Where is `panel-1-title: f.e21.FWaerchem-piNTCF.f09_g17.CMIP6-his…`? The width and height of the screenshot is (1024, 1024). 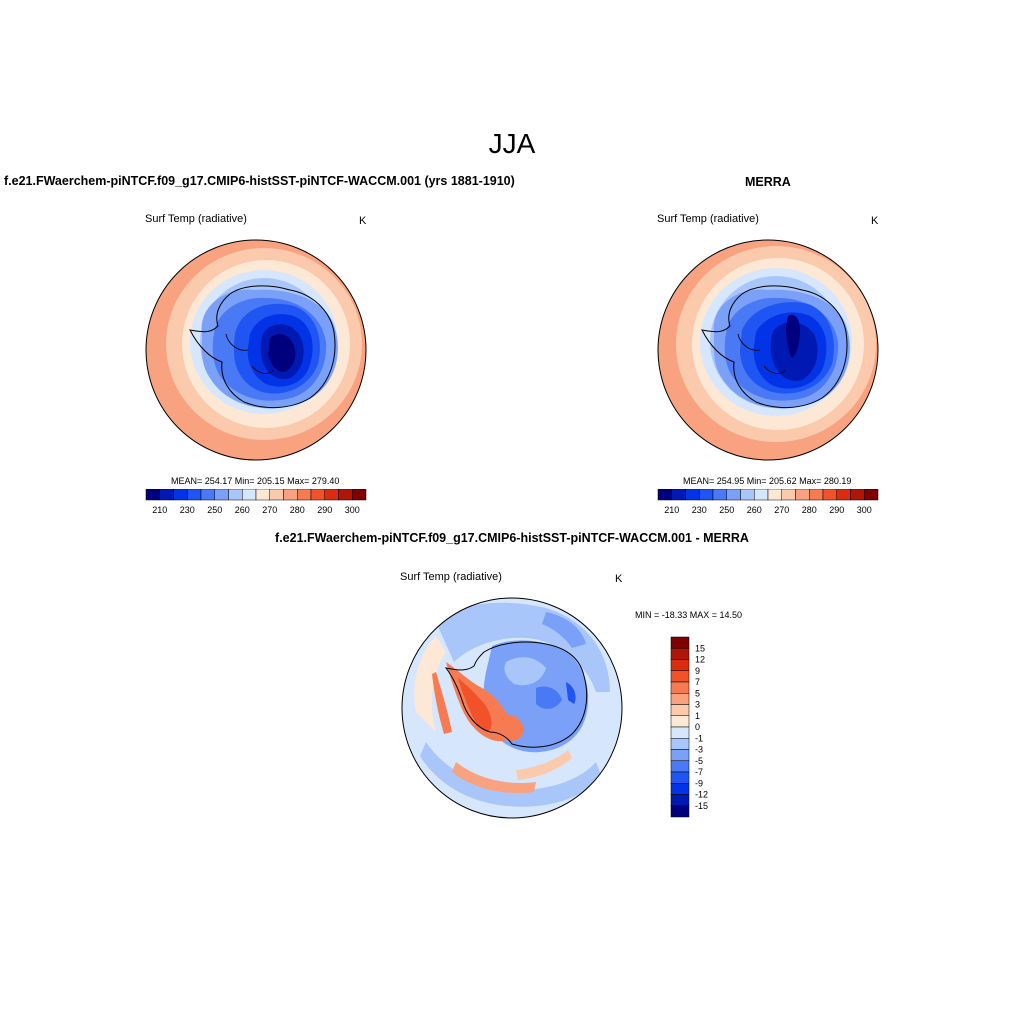 panel-1-title: f.e21.FWaerchem-piNTCF.f09_g17.CMIP6-his… is located at coordinates (259, 181).